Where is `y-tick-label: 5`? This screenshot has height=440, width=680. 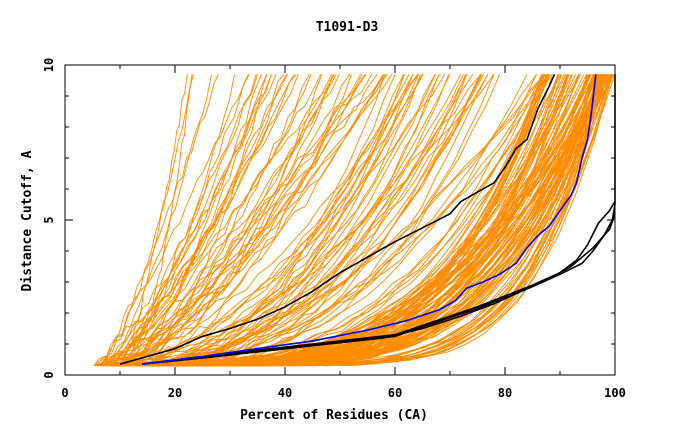
y-tick-label: 5 is located at coordinates (49, 219).